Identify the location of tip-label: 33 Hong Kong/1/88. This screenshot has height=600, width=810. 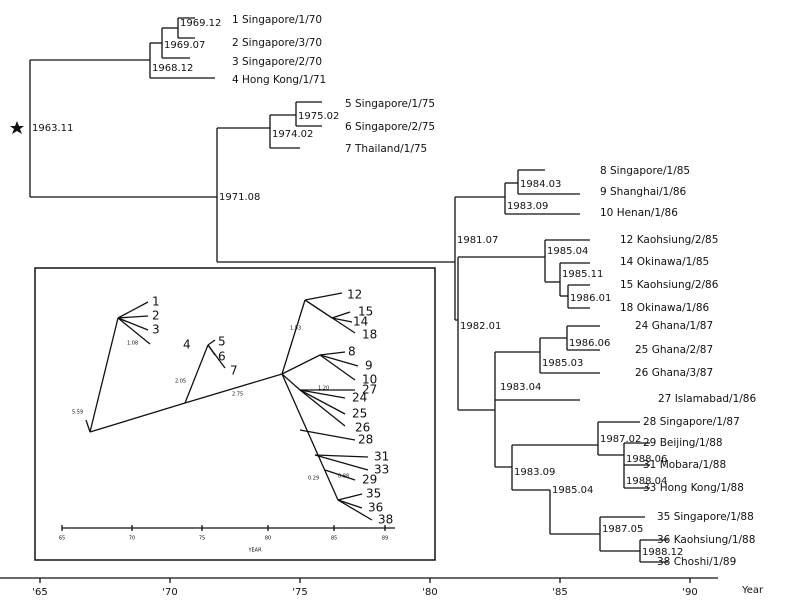
(693, 488).